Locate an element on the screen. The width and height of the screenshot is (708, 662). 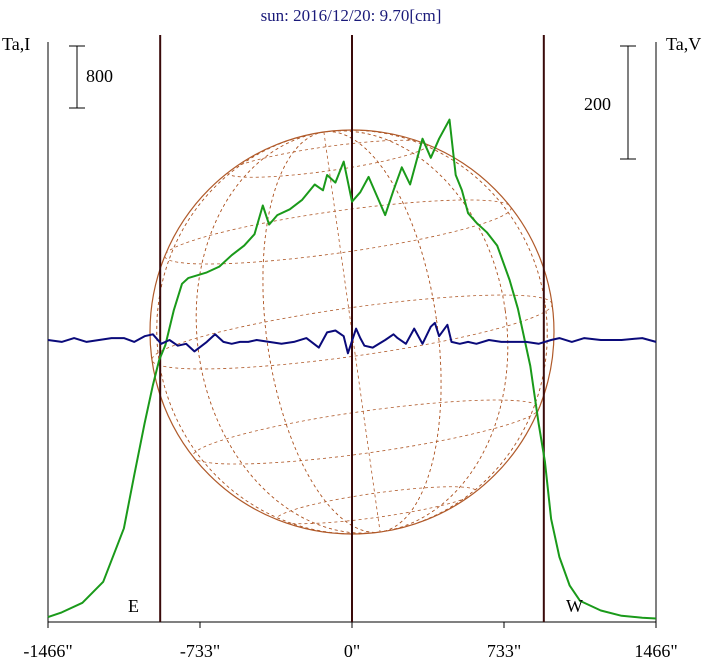
x-tick-label: -1466" is located at coordinates (47, 651).